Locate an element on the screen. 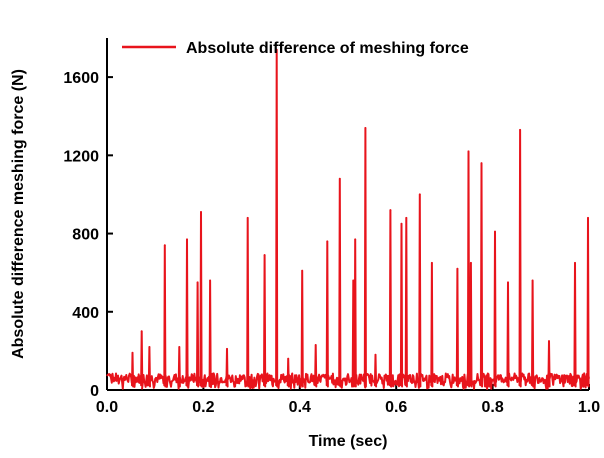 The width and height of the screenshot is (604, 458). y-tick-label: 1200 is located at coordinates (81, 156).